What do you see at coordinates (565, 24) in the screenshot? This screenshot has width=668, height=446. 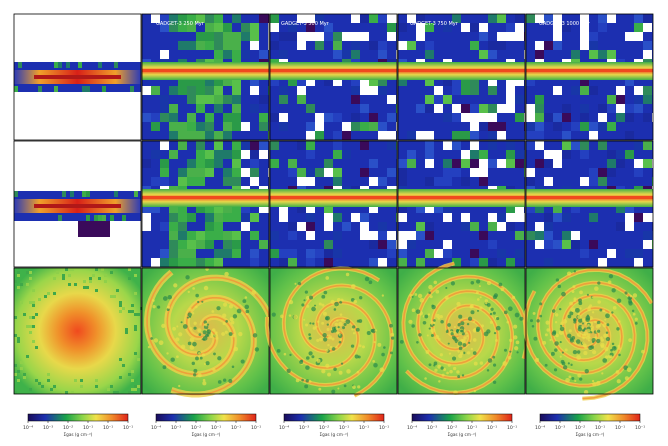 I see `panel-title-4: GADGET-3 1000 Myr` at bounding box center [565, 24].